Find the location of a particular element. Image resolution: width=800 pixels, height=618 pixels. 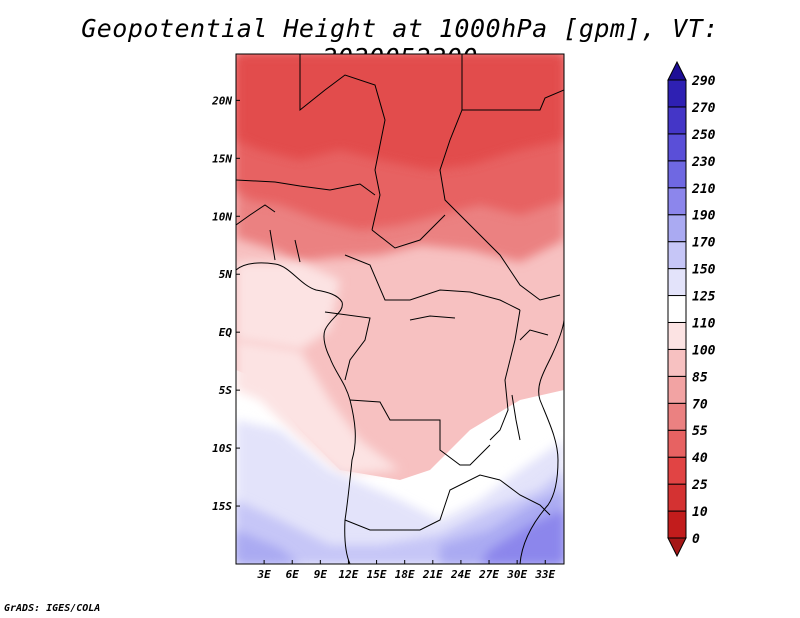

border-mali-niger-nigeria is located at coordinates (306, 187).